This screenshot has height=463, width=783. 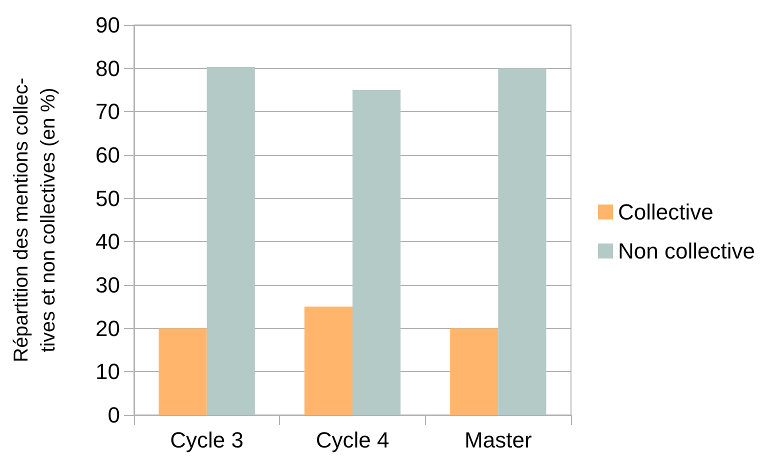 I want to click on legend-label: Collective, so click(x=666, y=212).